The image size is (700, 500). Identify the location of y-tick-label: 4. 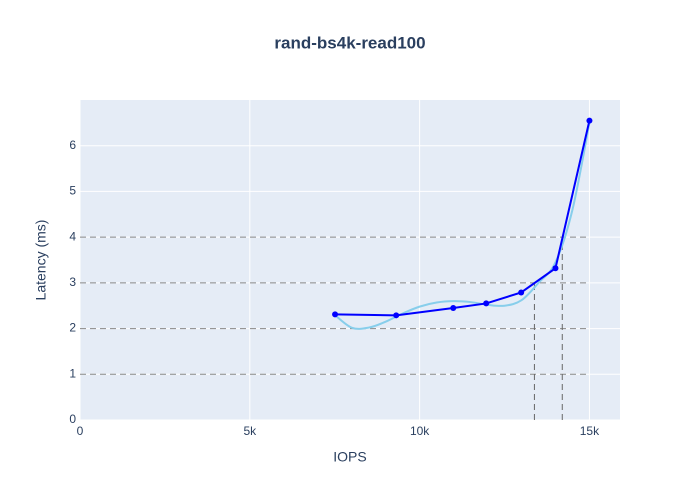
(72, 236).